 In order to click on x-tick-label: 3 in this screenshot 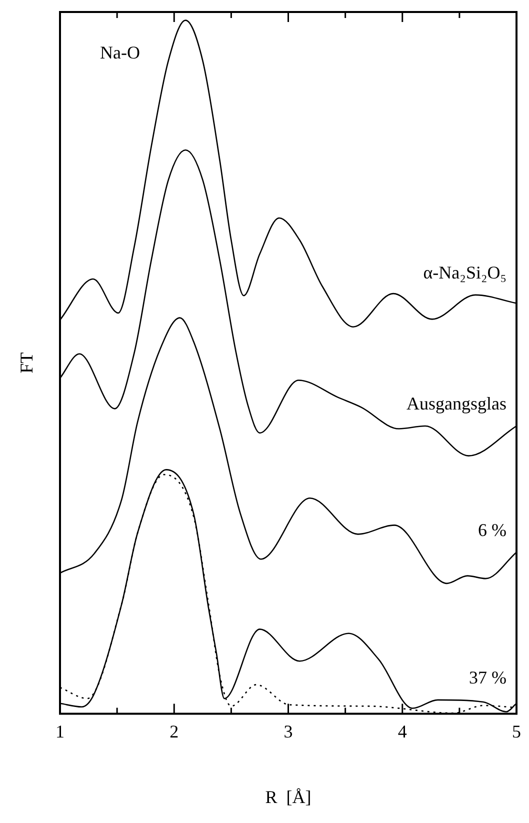, I will do `click(288, 731)`.